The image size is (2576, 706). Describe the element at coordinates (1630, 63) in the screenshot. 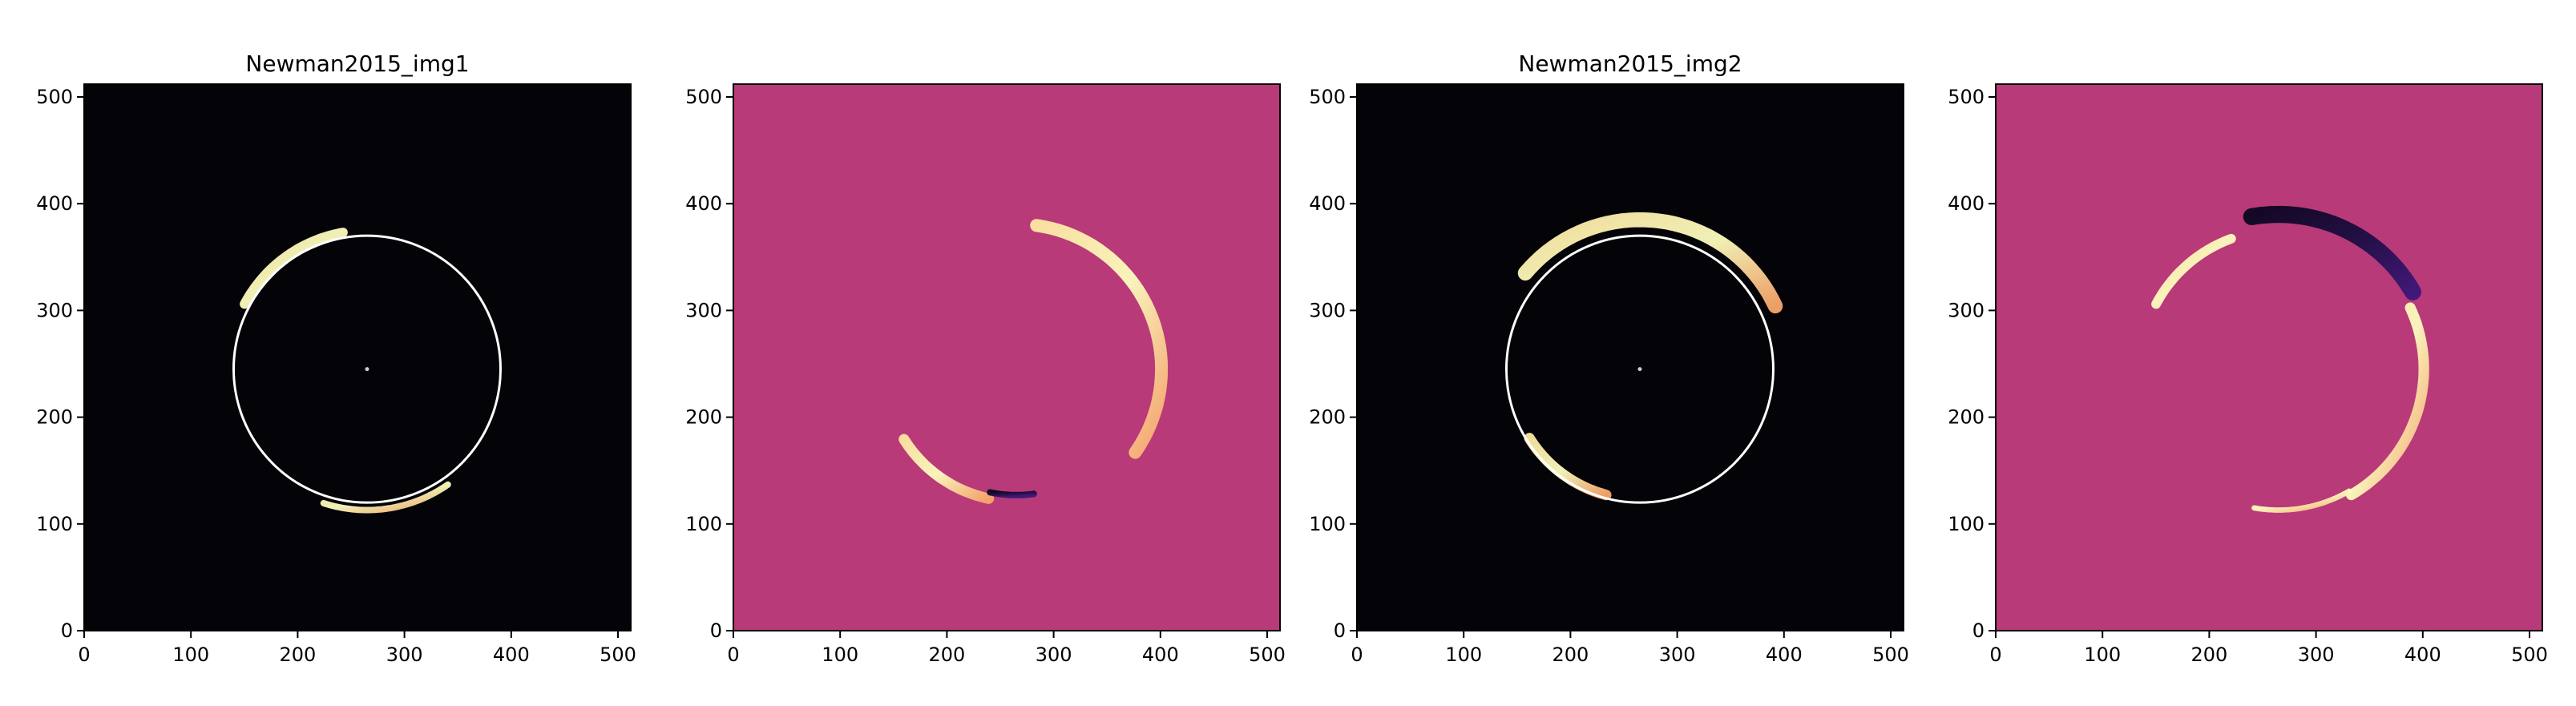

I see `panel-title: Newman2015_img2` at that location.